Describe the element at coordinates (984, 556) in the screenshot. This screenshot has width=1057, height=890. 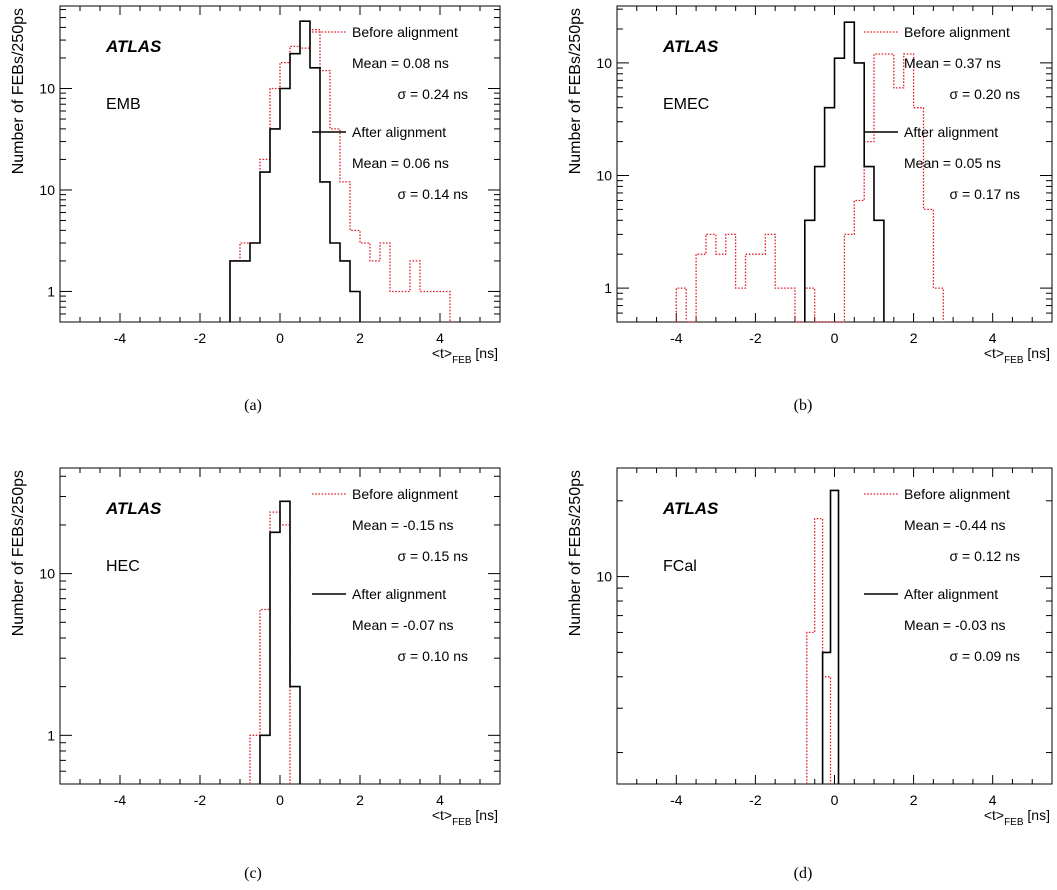
I see `legend-before-sigma: σ = 0.12 ns` at that location.